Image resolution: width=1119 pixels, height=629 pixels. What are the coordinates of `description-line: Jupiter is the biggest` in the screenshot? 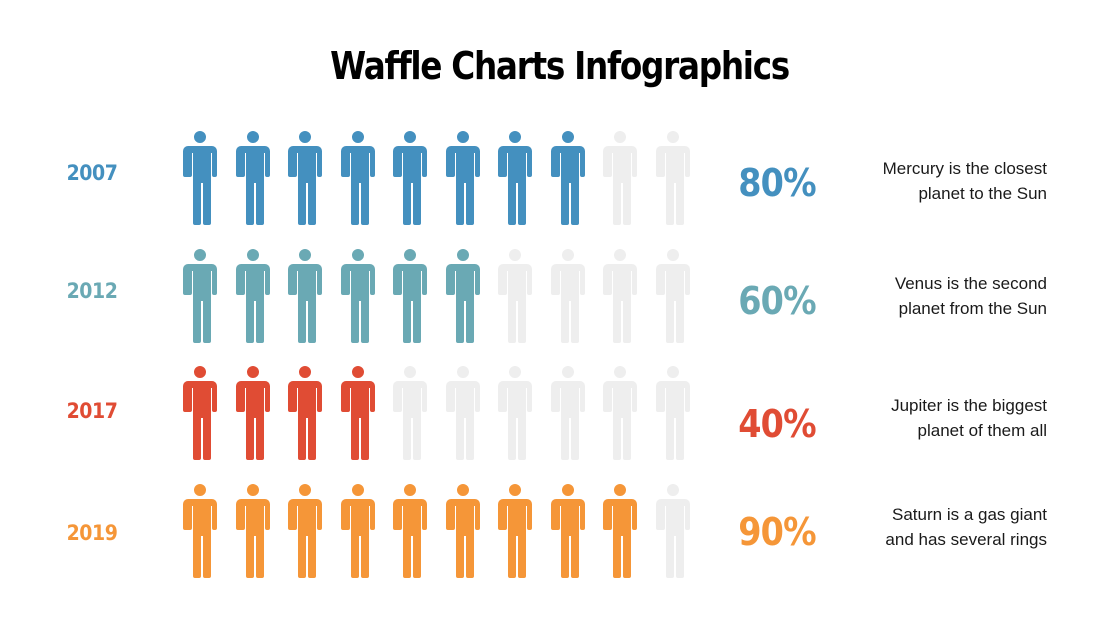 It's located at (969, 405).